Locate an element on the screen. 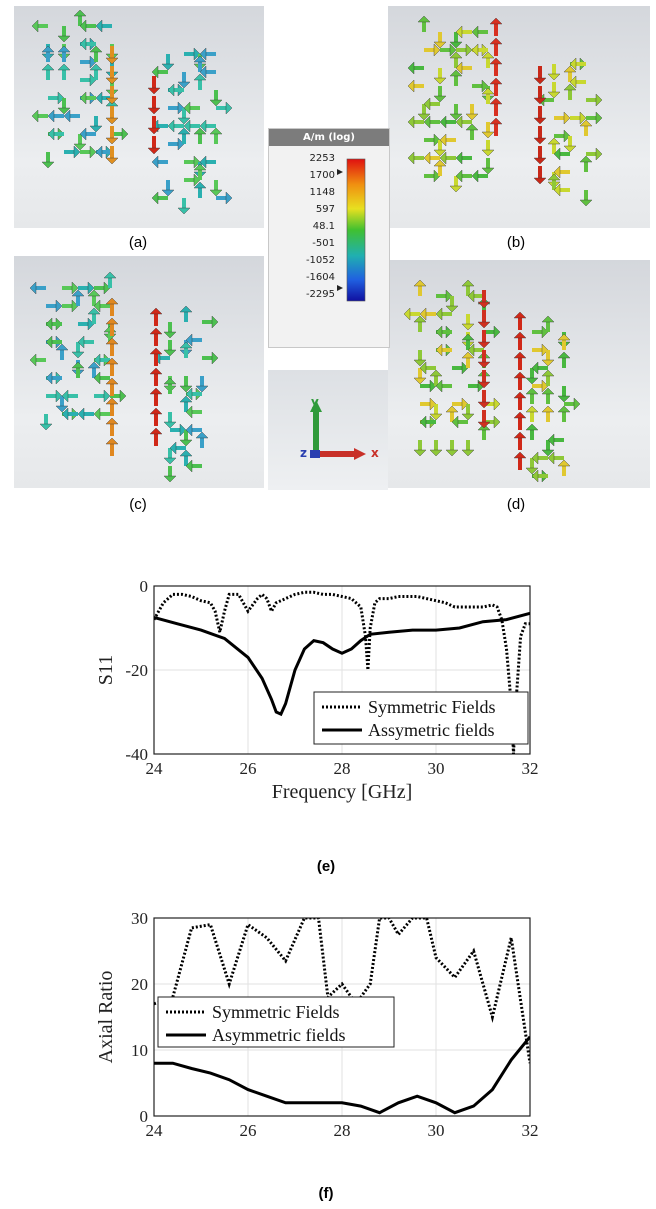 The image size is (656, 1209). y-axis-label: Axial Ratio is located at coordinates (106, 1017).